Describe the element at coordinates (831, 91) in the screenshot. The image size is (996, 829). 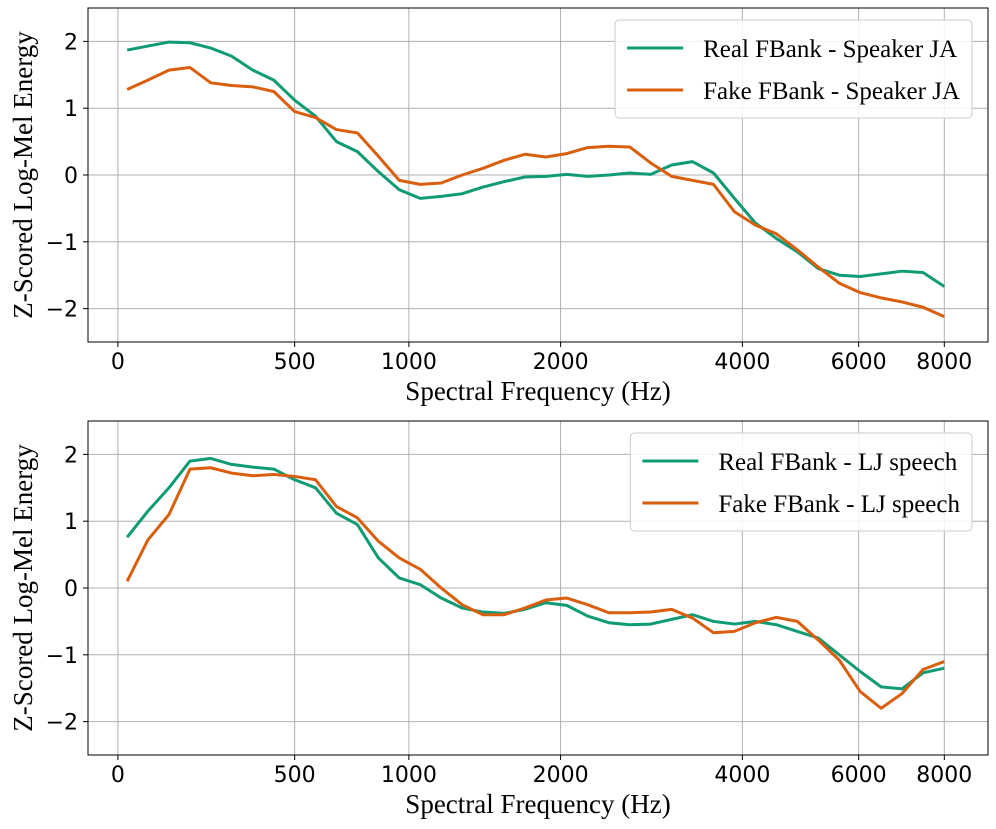
I see `legend-label: Fake FBank - Speaker JA` at that location.